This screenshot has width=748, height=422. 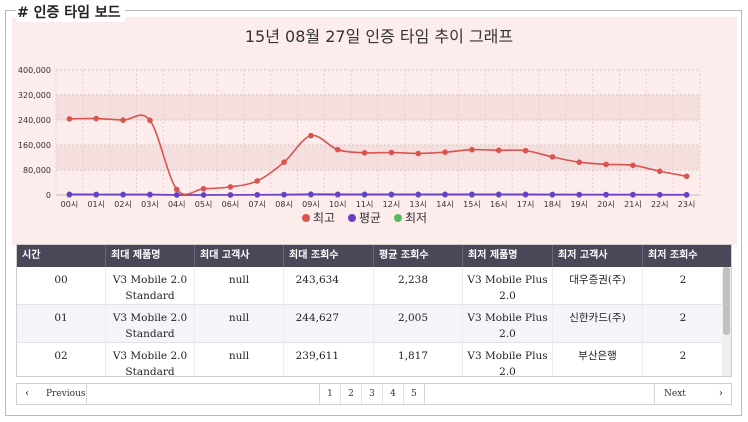 I want to click on column-header-min-product: 최저 제품명, so click(x=508, y=256).